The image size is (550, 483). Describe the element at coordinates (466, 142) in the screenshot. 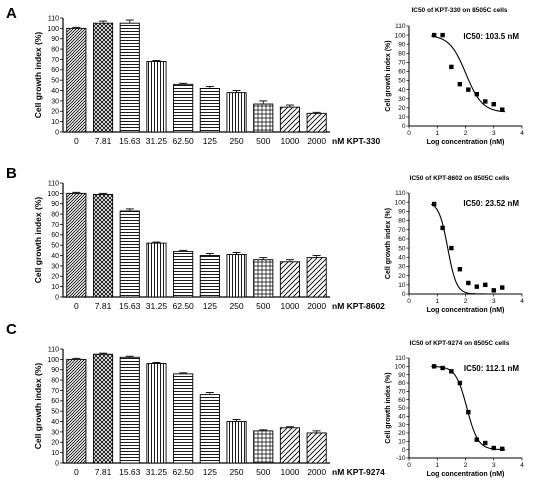

I see `x-axis-title: Log concentration (nM)` at that location.